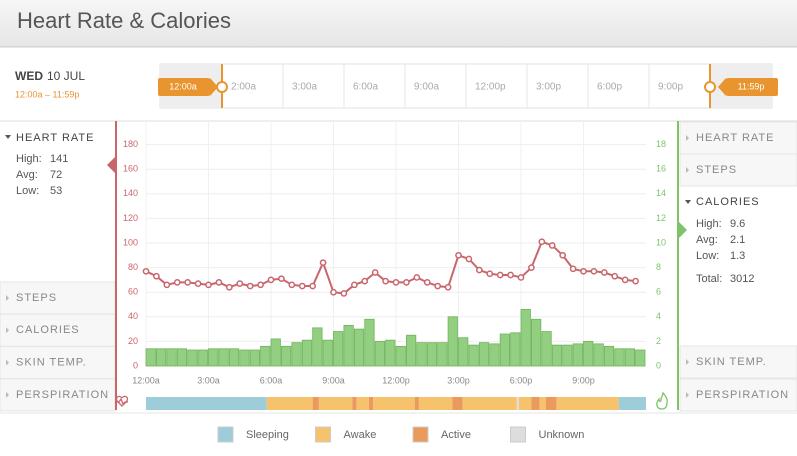 The width and height of the screenshot is (797, 456). I want to click on end-handle, so click(752, 87).